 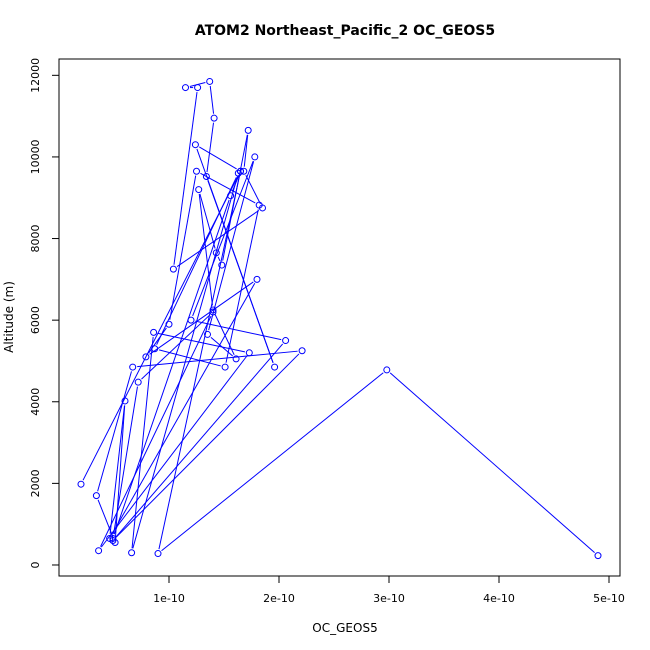 What do you see at coordinates (609, 598) in the screenshot?
I see `x-tick-label: 5e-10` at bounding box center [609, 598].